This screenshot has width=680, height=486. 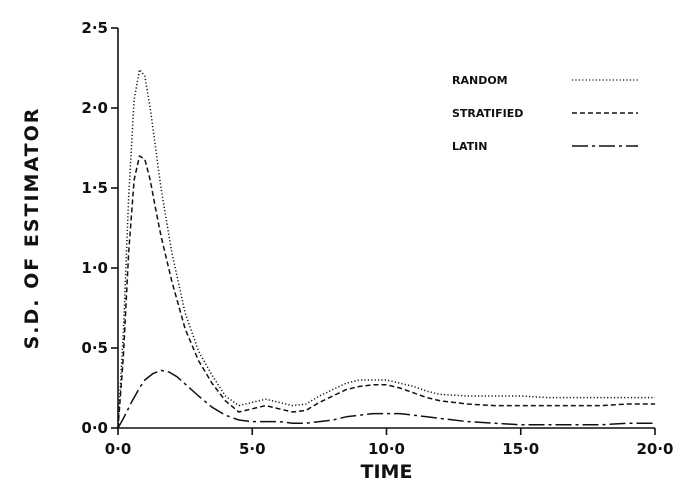 What do you see at coordinates (118, 449) in the screenshot?
I see `x-tick-label: 0·0` at bounding box center [118, 449].